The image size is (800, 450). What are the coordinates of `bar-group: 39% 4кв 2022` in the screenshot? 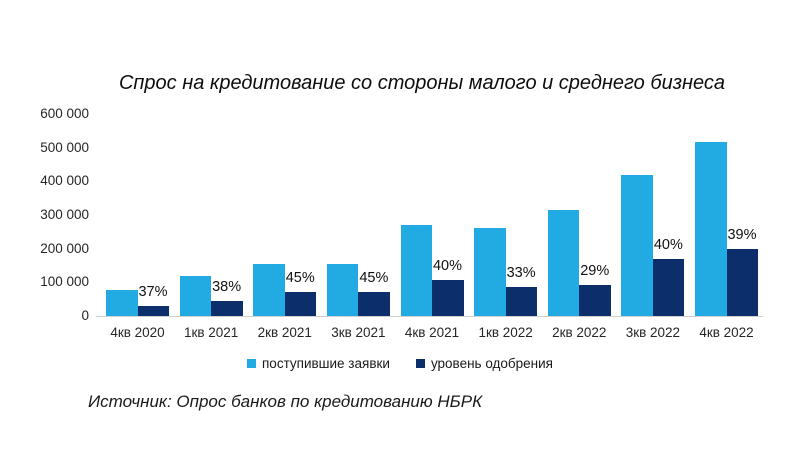 It's located at (726, 227).